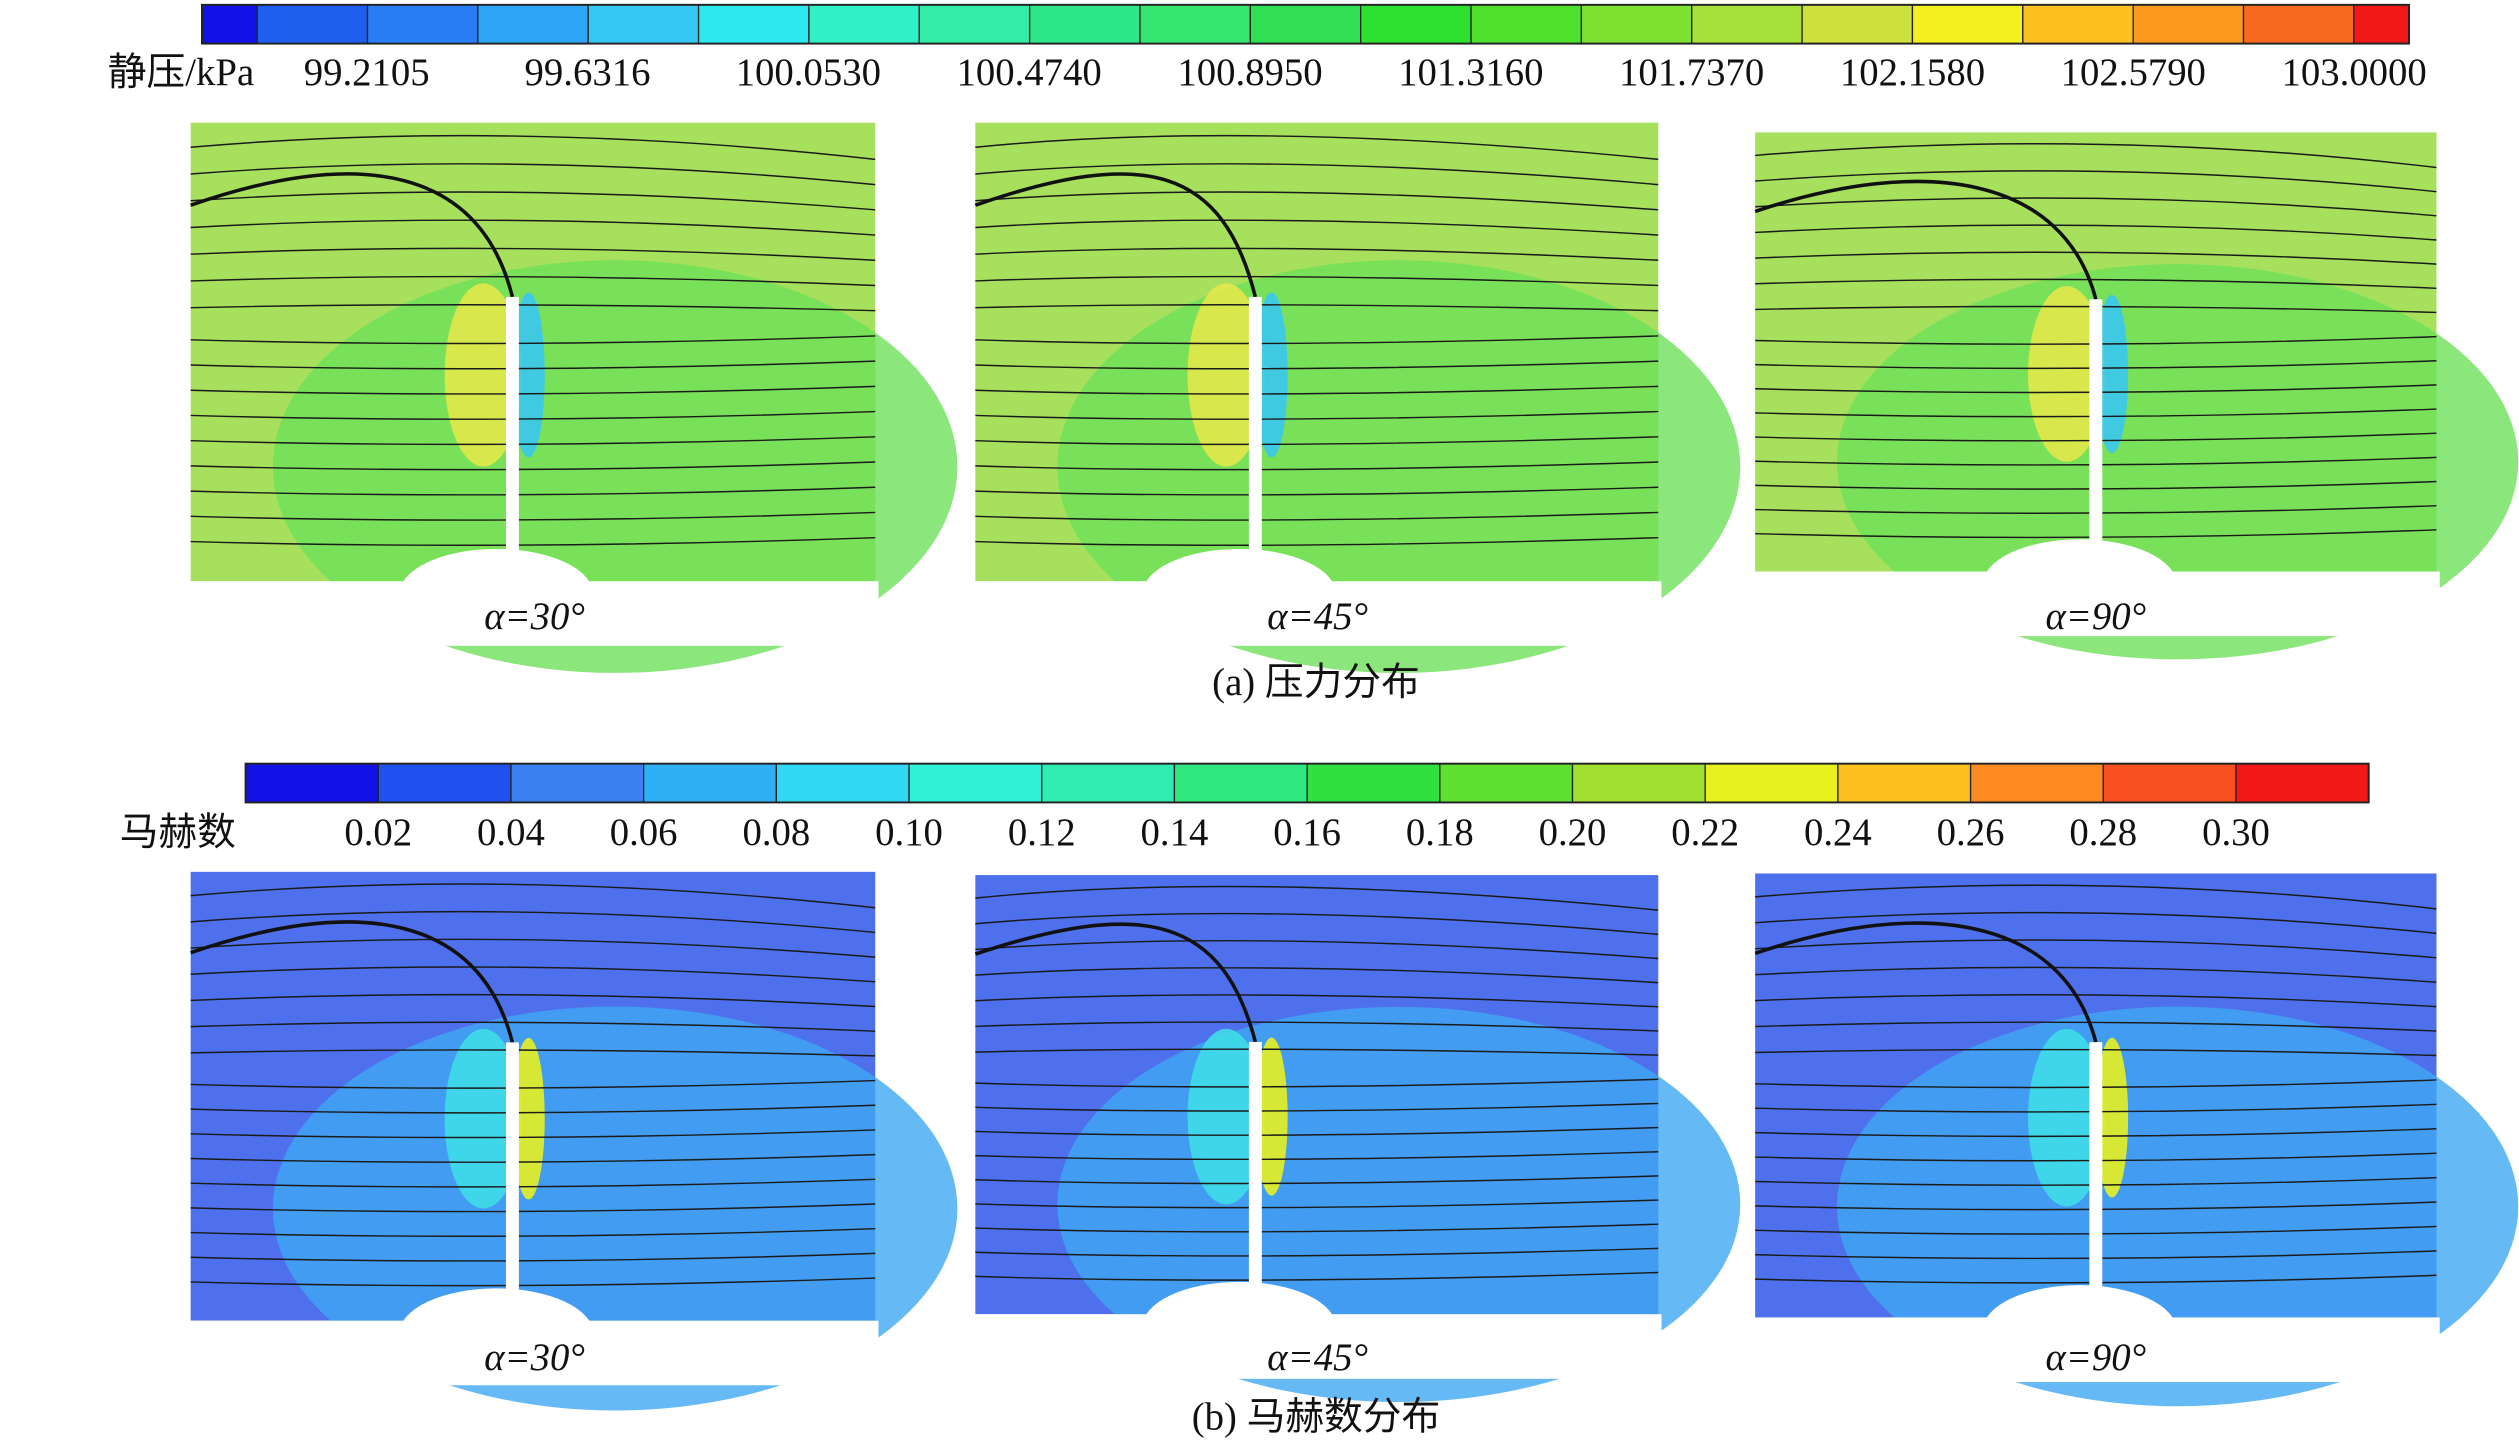 The width and height of the screenshot is (2519, 1445). I want to click on colorbar-tick-label: 0.06, so click(644, 832).